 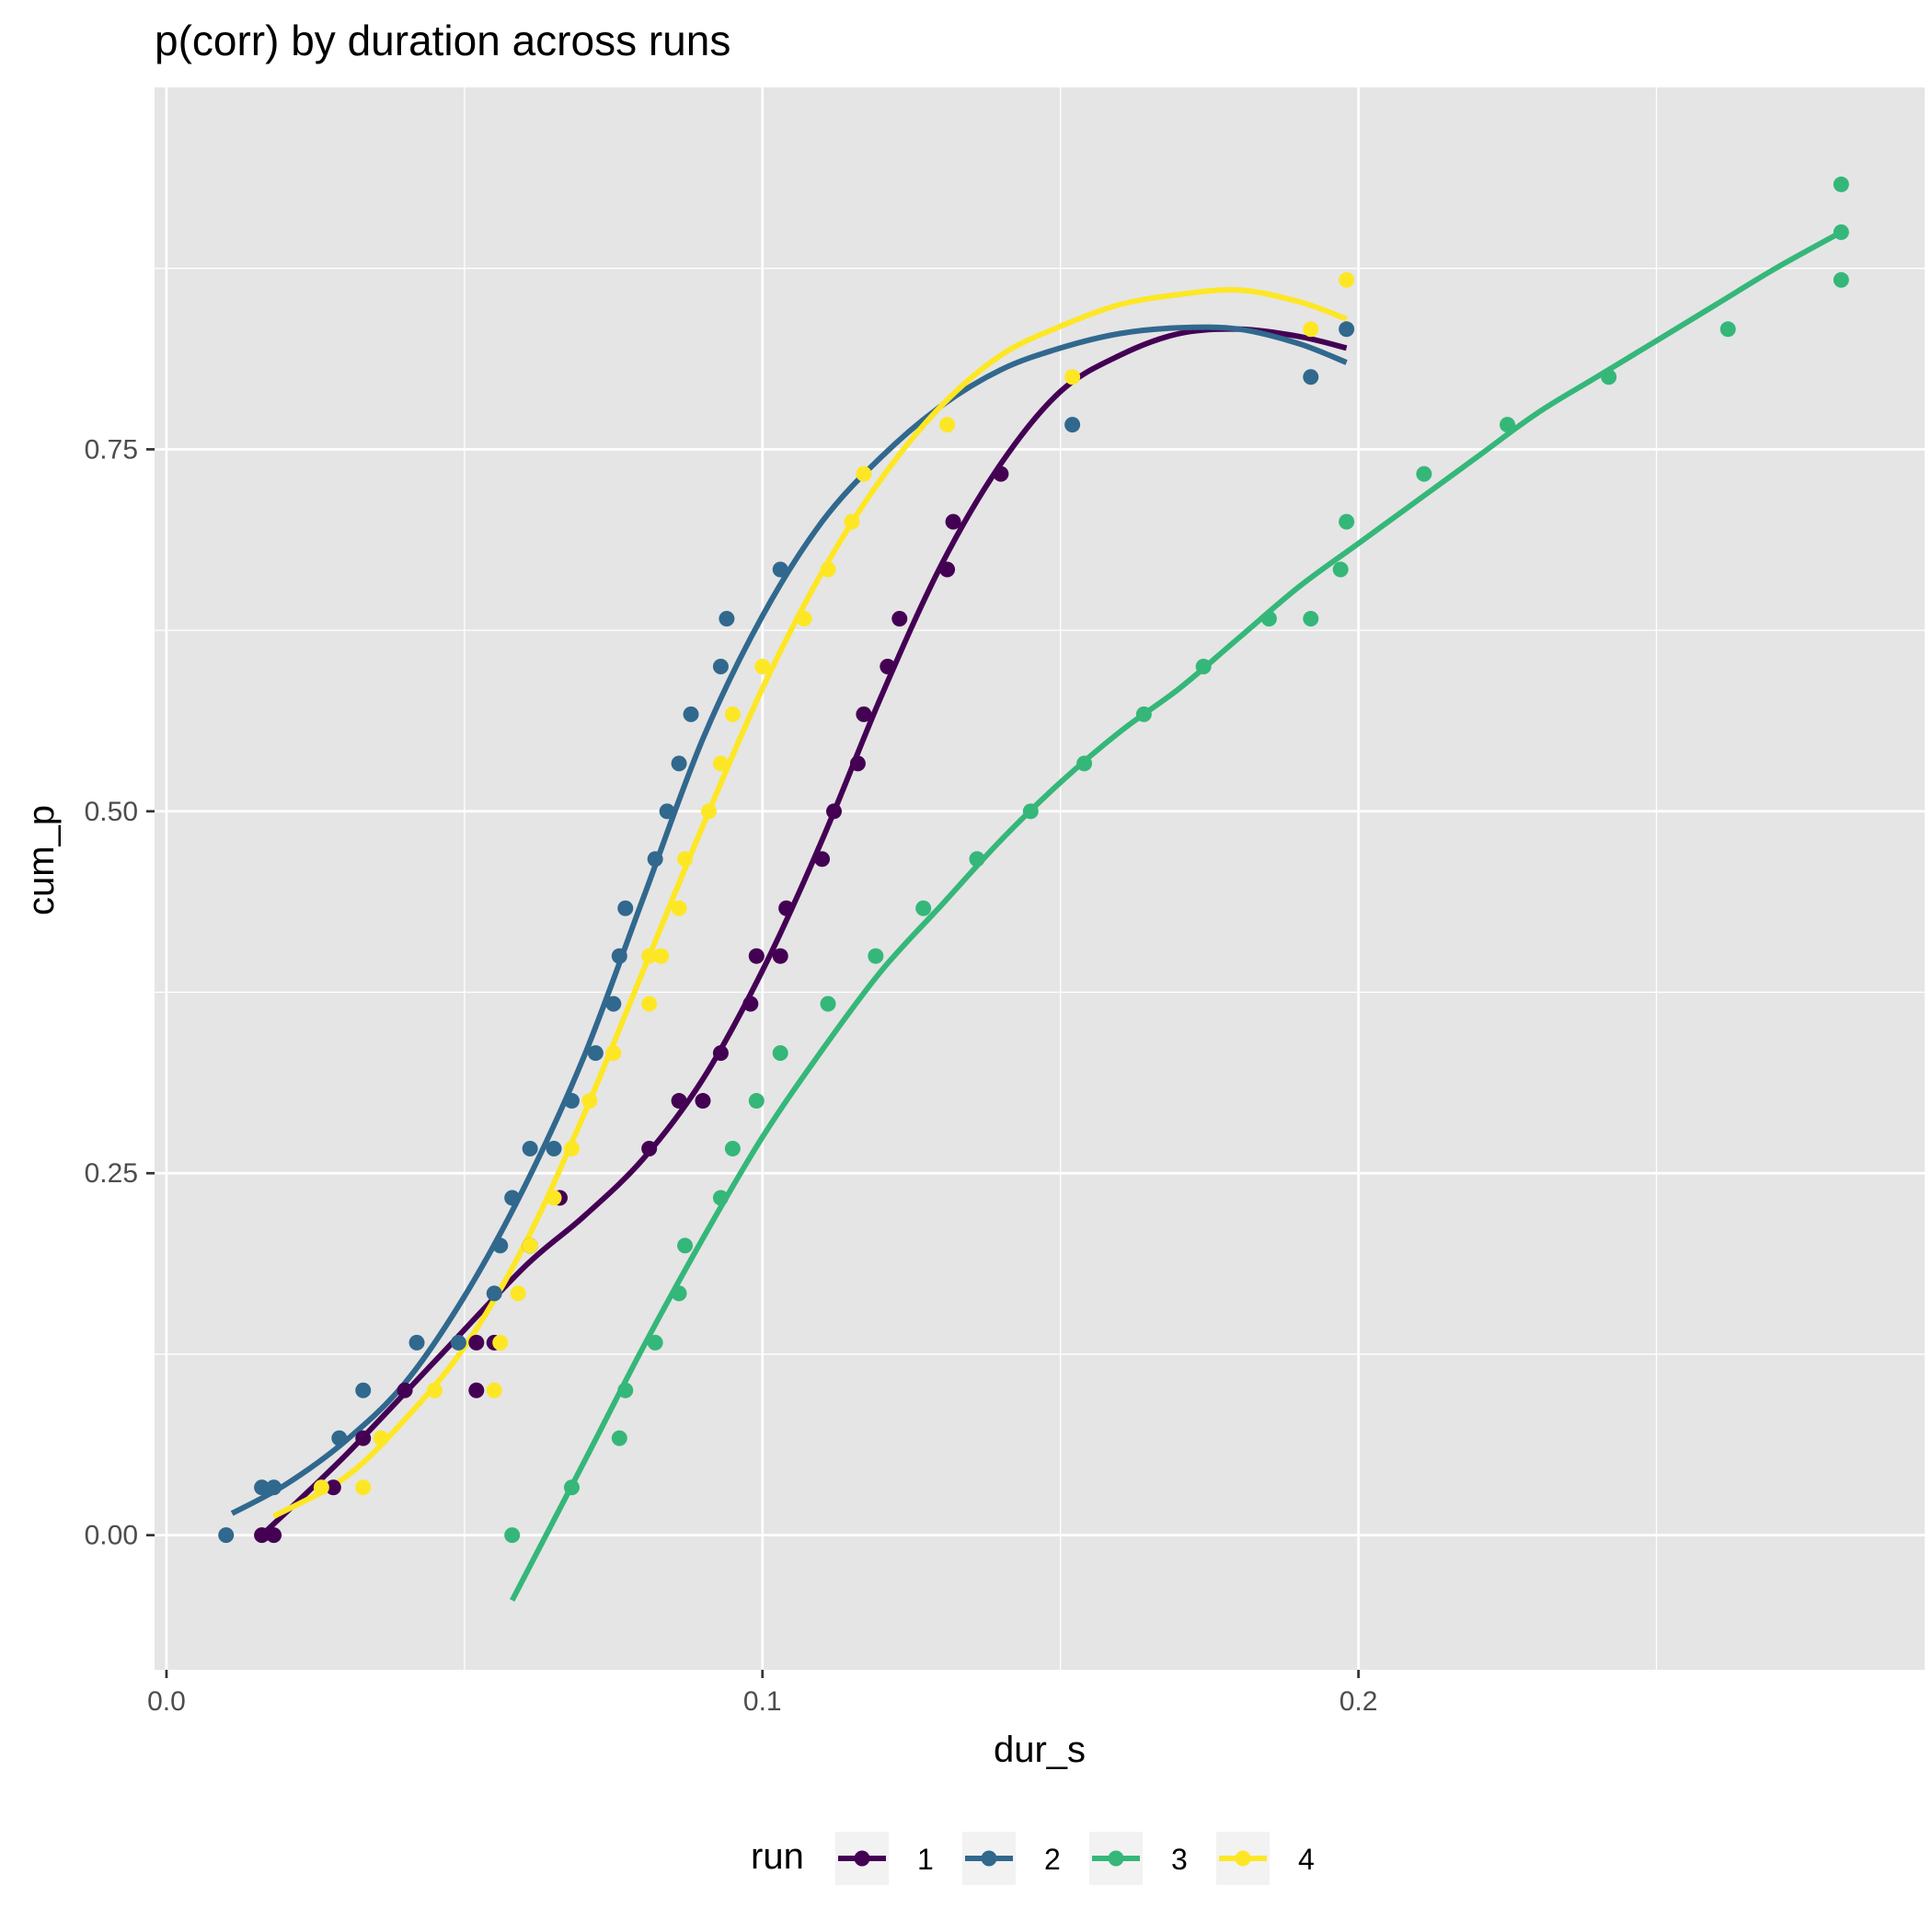 What do you see at coordinates (166, 1701) in the screenshot?
I see `x-tick-label: 0.0` at bounding box center [166, 1701].